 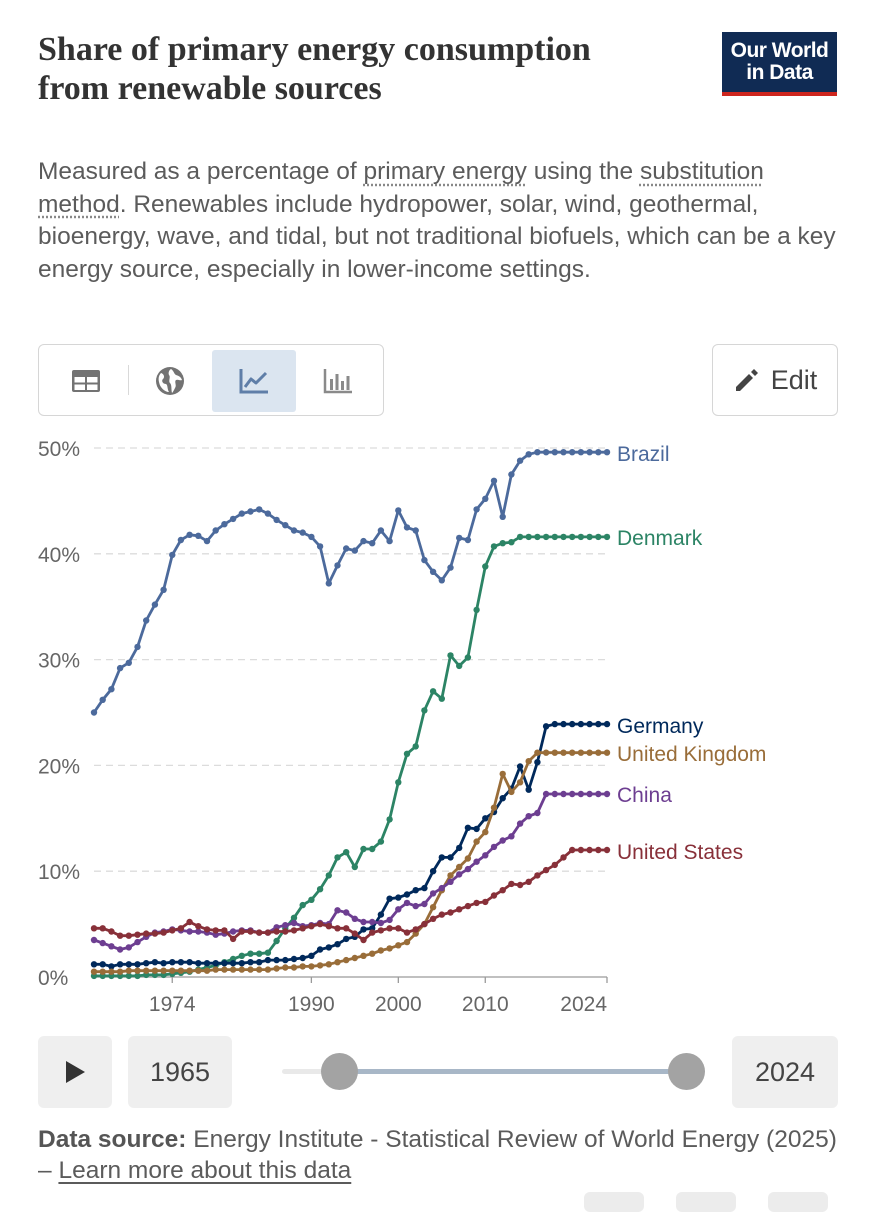 What do you see at coordinates (75, 1072) in the screenshot?
I see `play-button` at bounding box center [75, 1072].